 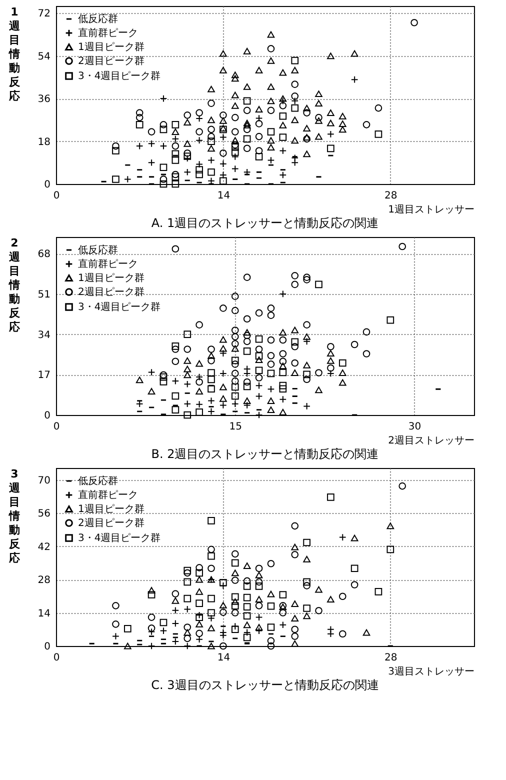 What do you see at coordinates (44, 514) in the screenshot?
I see `y-tick-label: 56` at bounding box center [44, 514].